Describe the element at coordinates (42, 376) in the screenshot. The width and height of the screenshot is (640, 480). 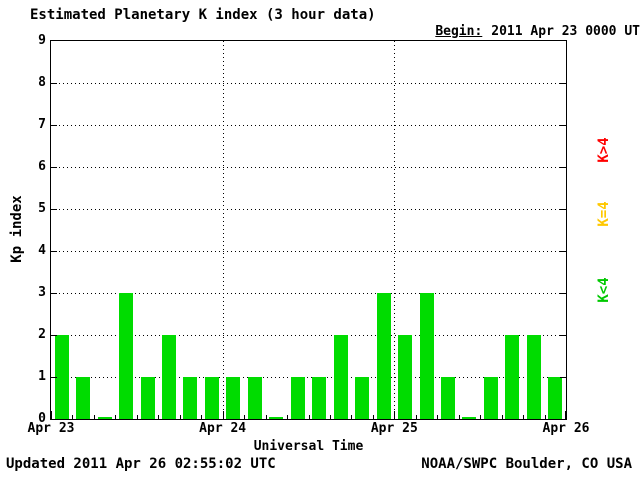
I see `y-tick-label: 1` at that location.